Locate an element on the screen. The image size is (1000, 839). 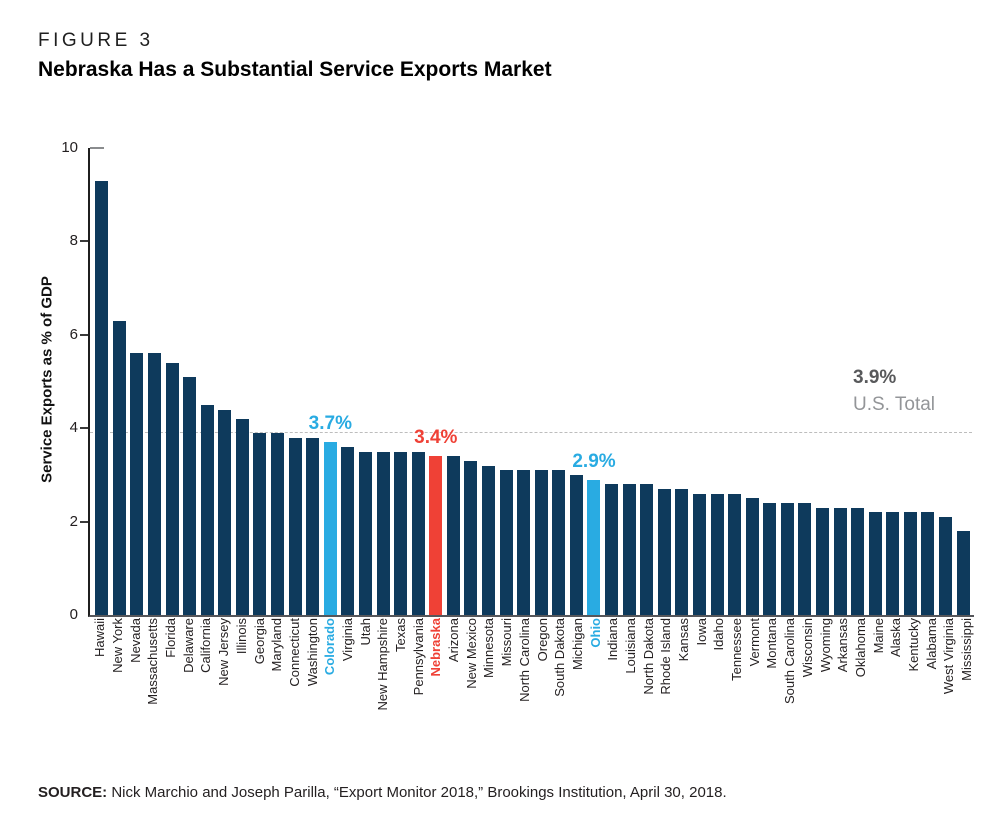
bar-column-wisconsin is located at coordinates (805, 558).